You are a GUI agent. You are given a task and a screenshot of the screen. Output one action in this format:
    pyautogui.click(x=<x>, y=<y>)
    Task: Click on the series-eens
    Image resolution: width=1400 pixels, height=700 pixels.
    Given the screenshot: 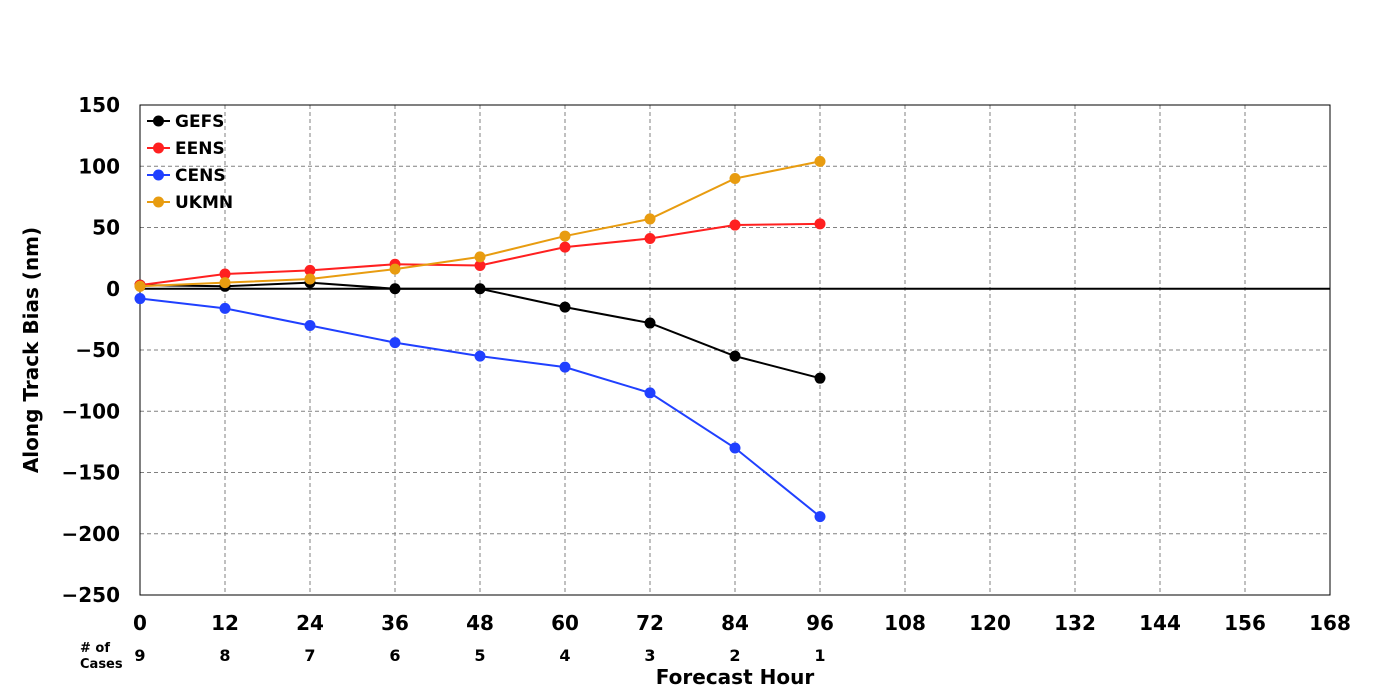 What is the action you would take?
    pyautogui.click(x=480, y=254)
    